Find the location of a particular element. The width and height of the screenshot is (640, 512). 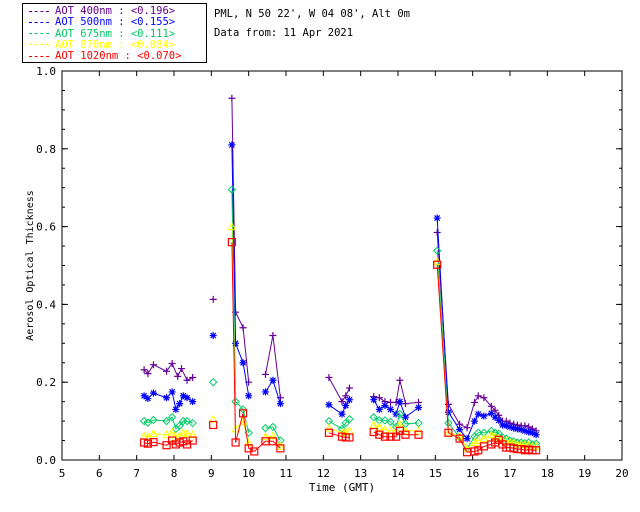

legend-line-870nm is located at coordinates (39, 45).